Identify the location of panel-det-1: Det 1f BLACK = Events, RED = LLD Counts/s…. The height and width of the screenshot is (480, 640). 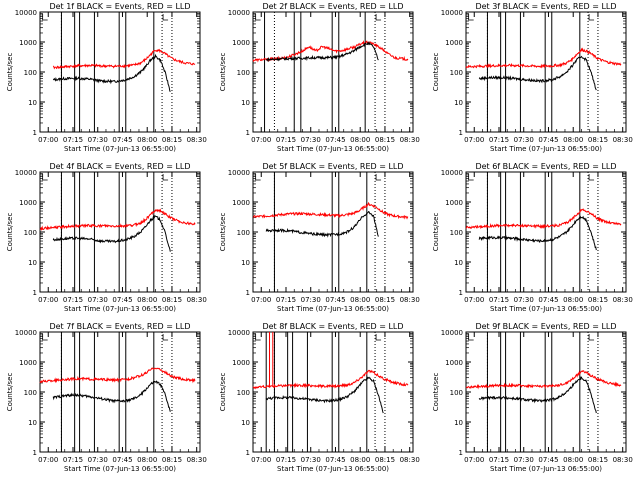
(106, 77).